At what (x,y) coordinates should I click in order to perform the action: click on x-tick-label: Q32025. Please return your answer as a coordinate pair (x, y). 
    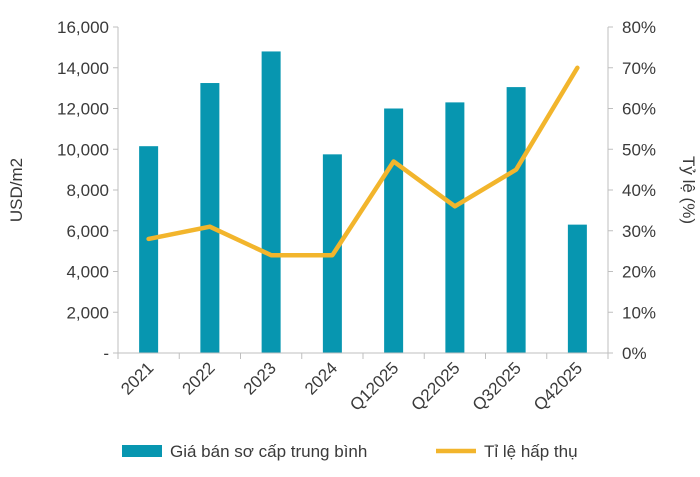
    Looking at the image, I should click on (497, 386).